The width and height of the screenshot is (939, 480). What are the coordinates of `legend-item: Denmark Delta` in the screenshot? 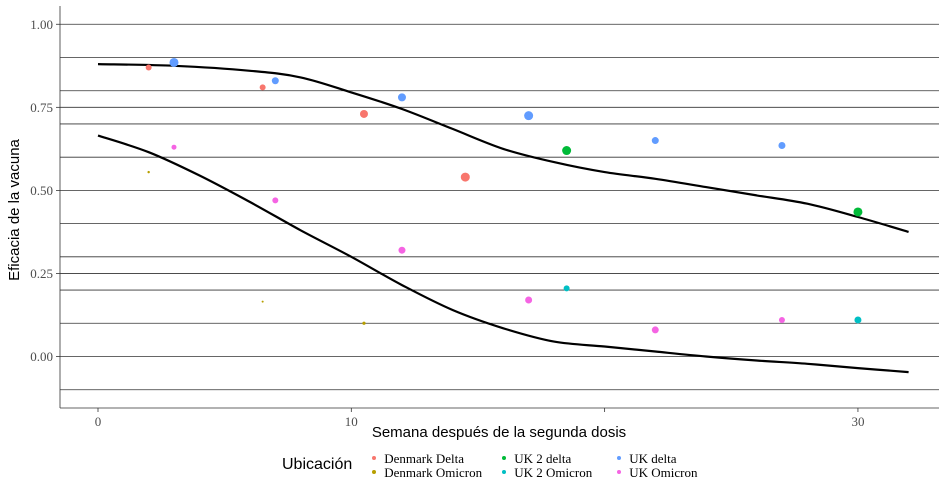 It's located at (437, 458).